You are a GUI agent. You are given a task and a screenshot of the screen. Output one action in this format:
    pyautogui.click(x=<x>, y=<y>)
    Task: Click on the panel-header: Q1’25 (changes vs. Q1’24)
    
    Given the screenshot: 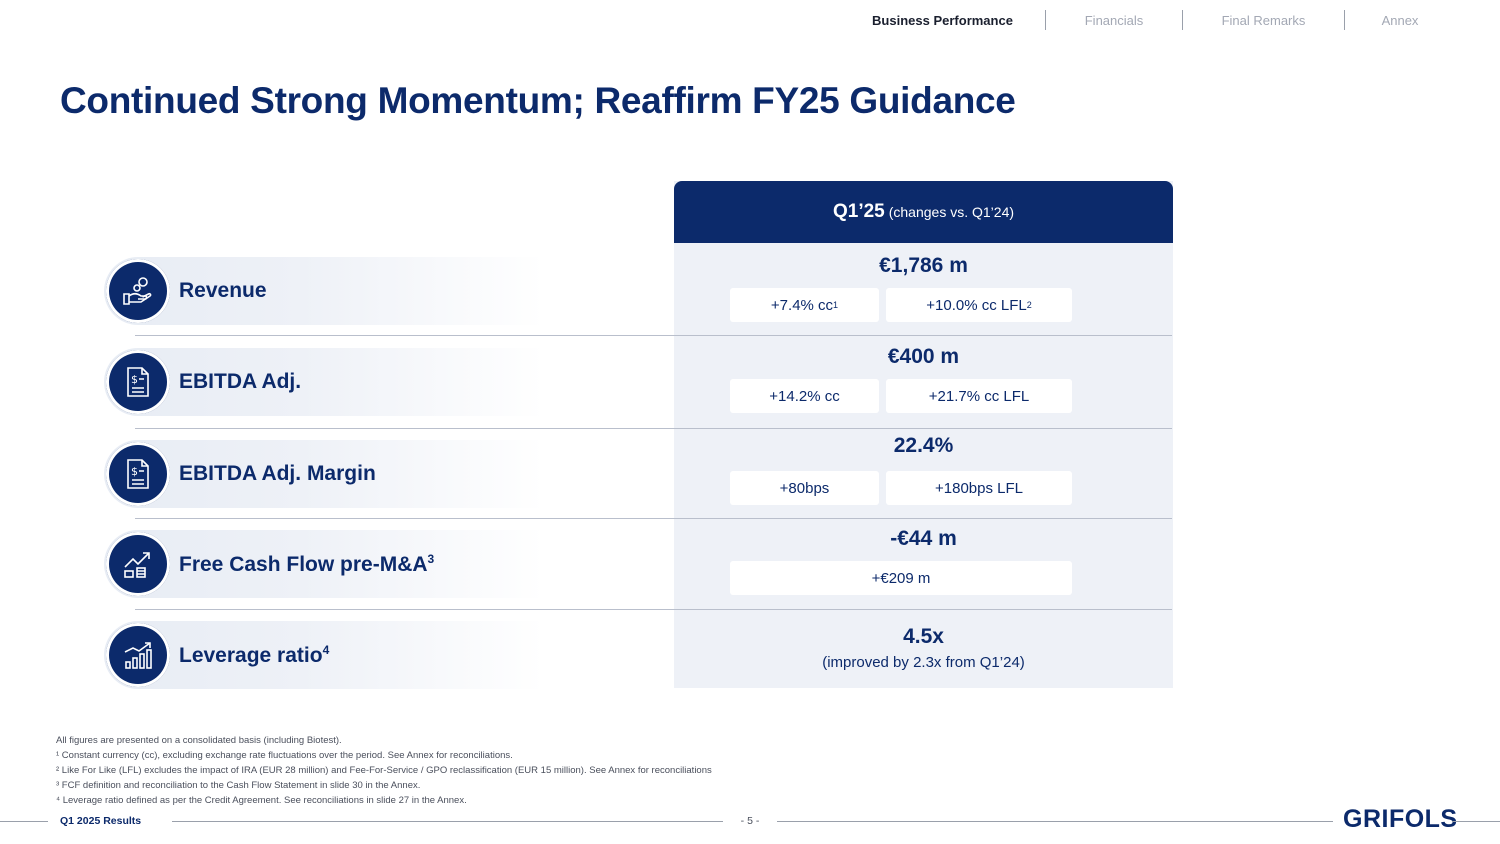 What is the action you would take?
    pyautogui.click(x=923, y=212)
    